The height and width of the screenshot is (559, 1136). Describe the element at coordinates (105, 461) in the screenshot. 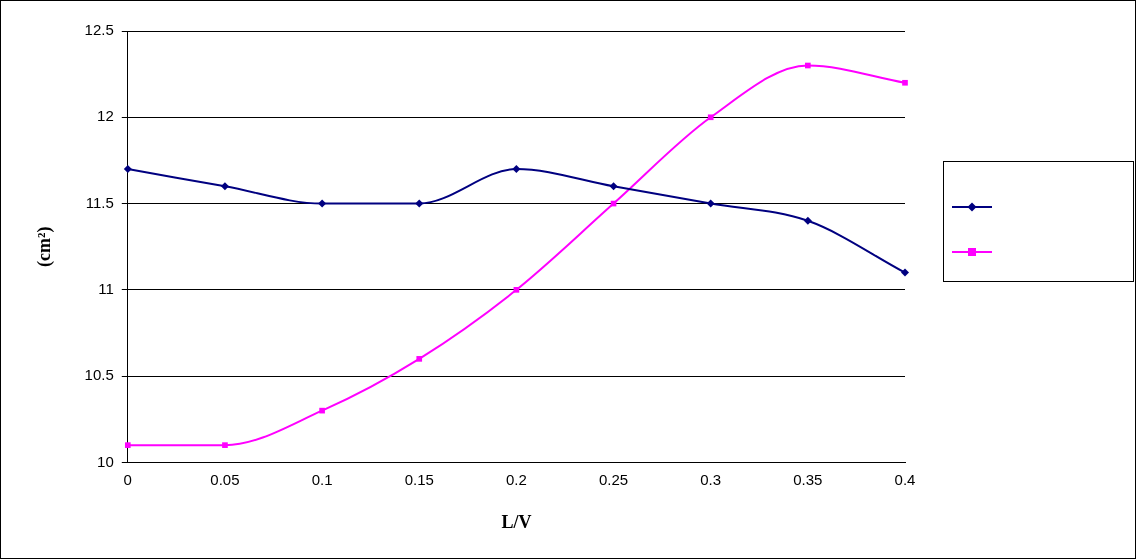

I see `y-tick-label: 10` at that location.